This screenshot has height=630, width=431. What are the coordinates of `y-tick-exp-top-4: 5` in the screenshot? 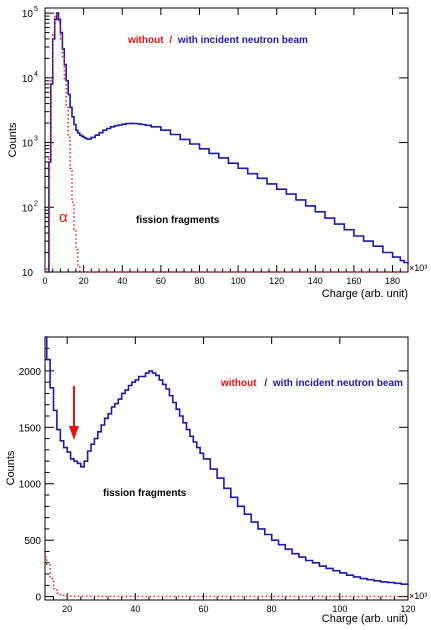 It's located at (36, 9).